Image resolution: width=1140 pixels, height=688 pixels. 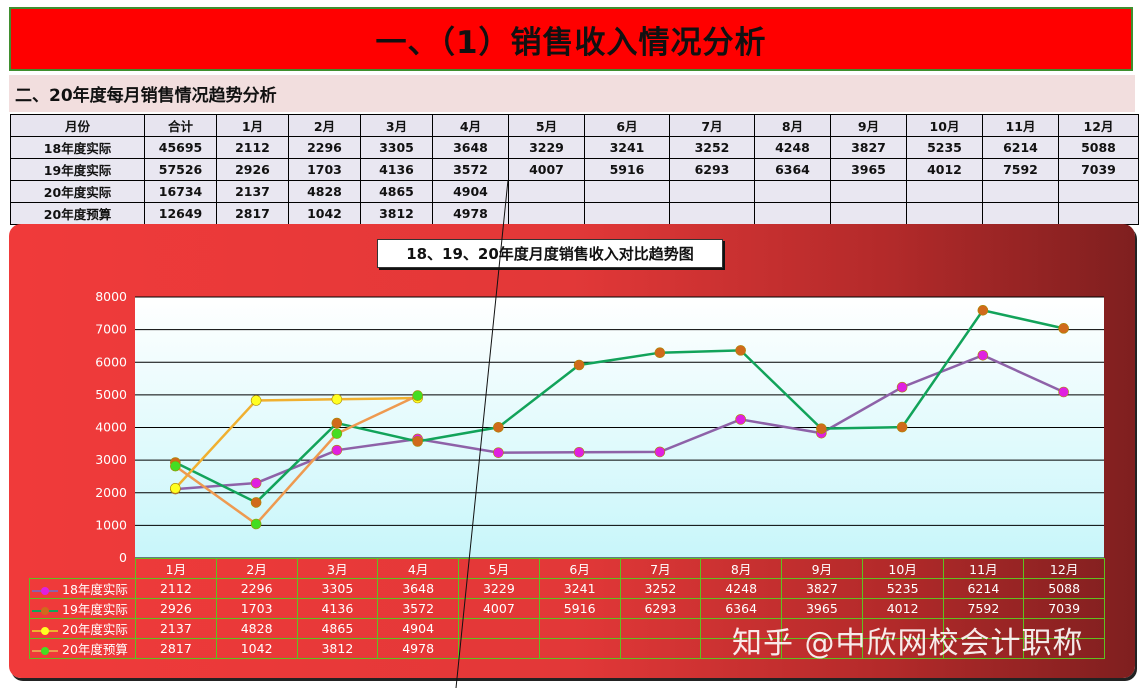 I want to click on data-label: 3648, so click(x=418, y=588).